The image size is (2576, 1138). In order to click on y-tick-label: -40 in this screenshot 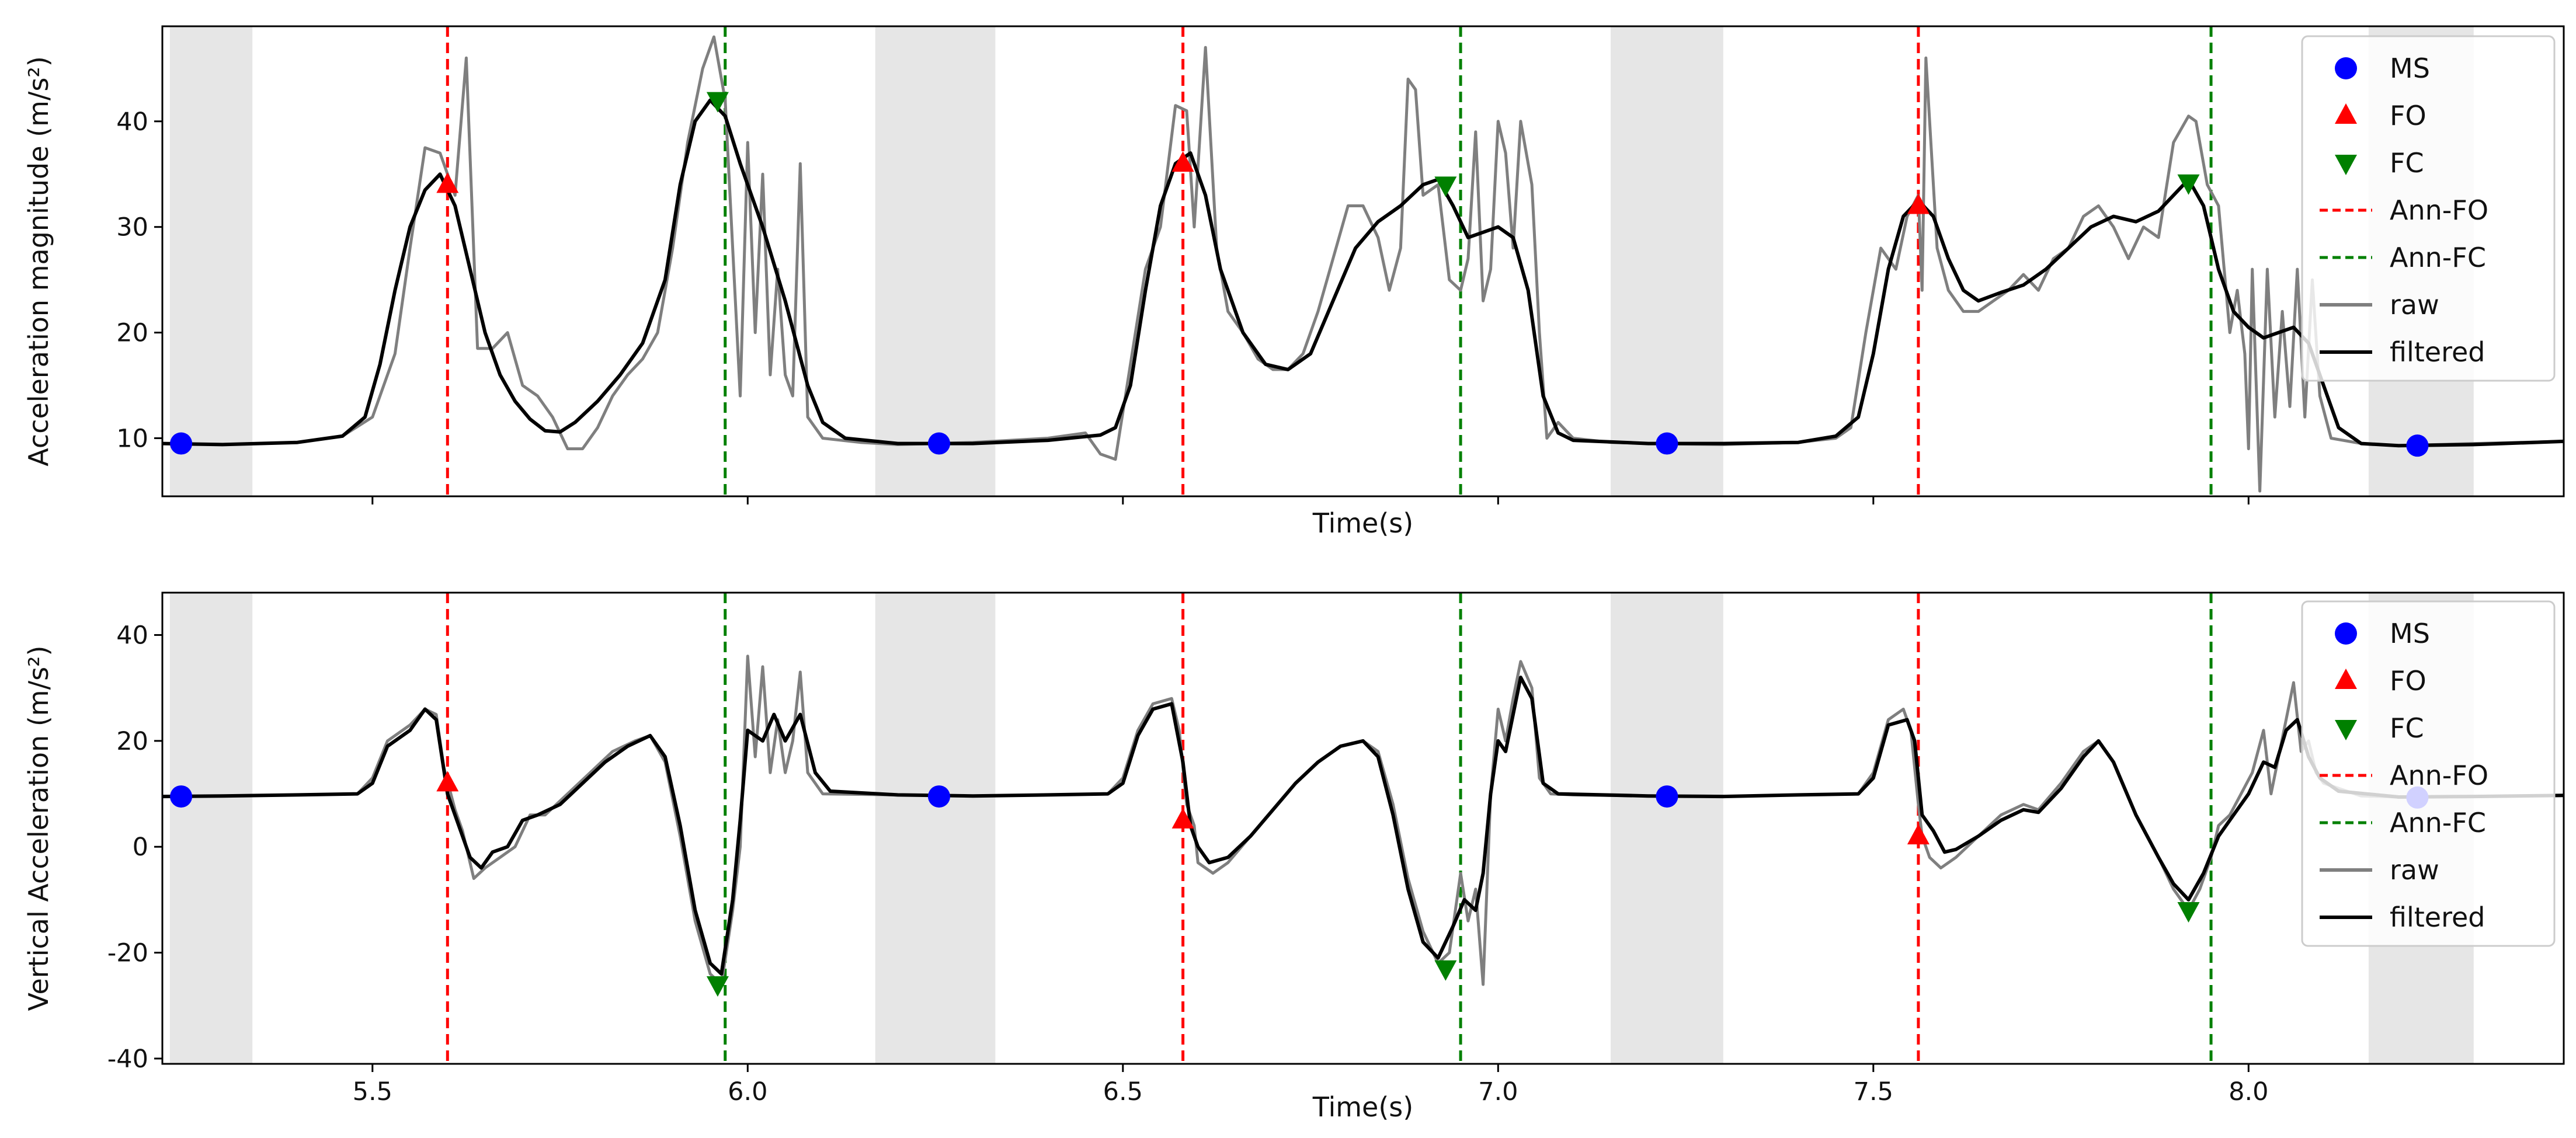, I will do `click(128, 1059)`.